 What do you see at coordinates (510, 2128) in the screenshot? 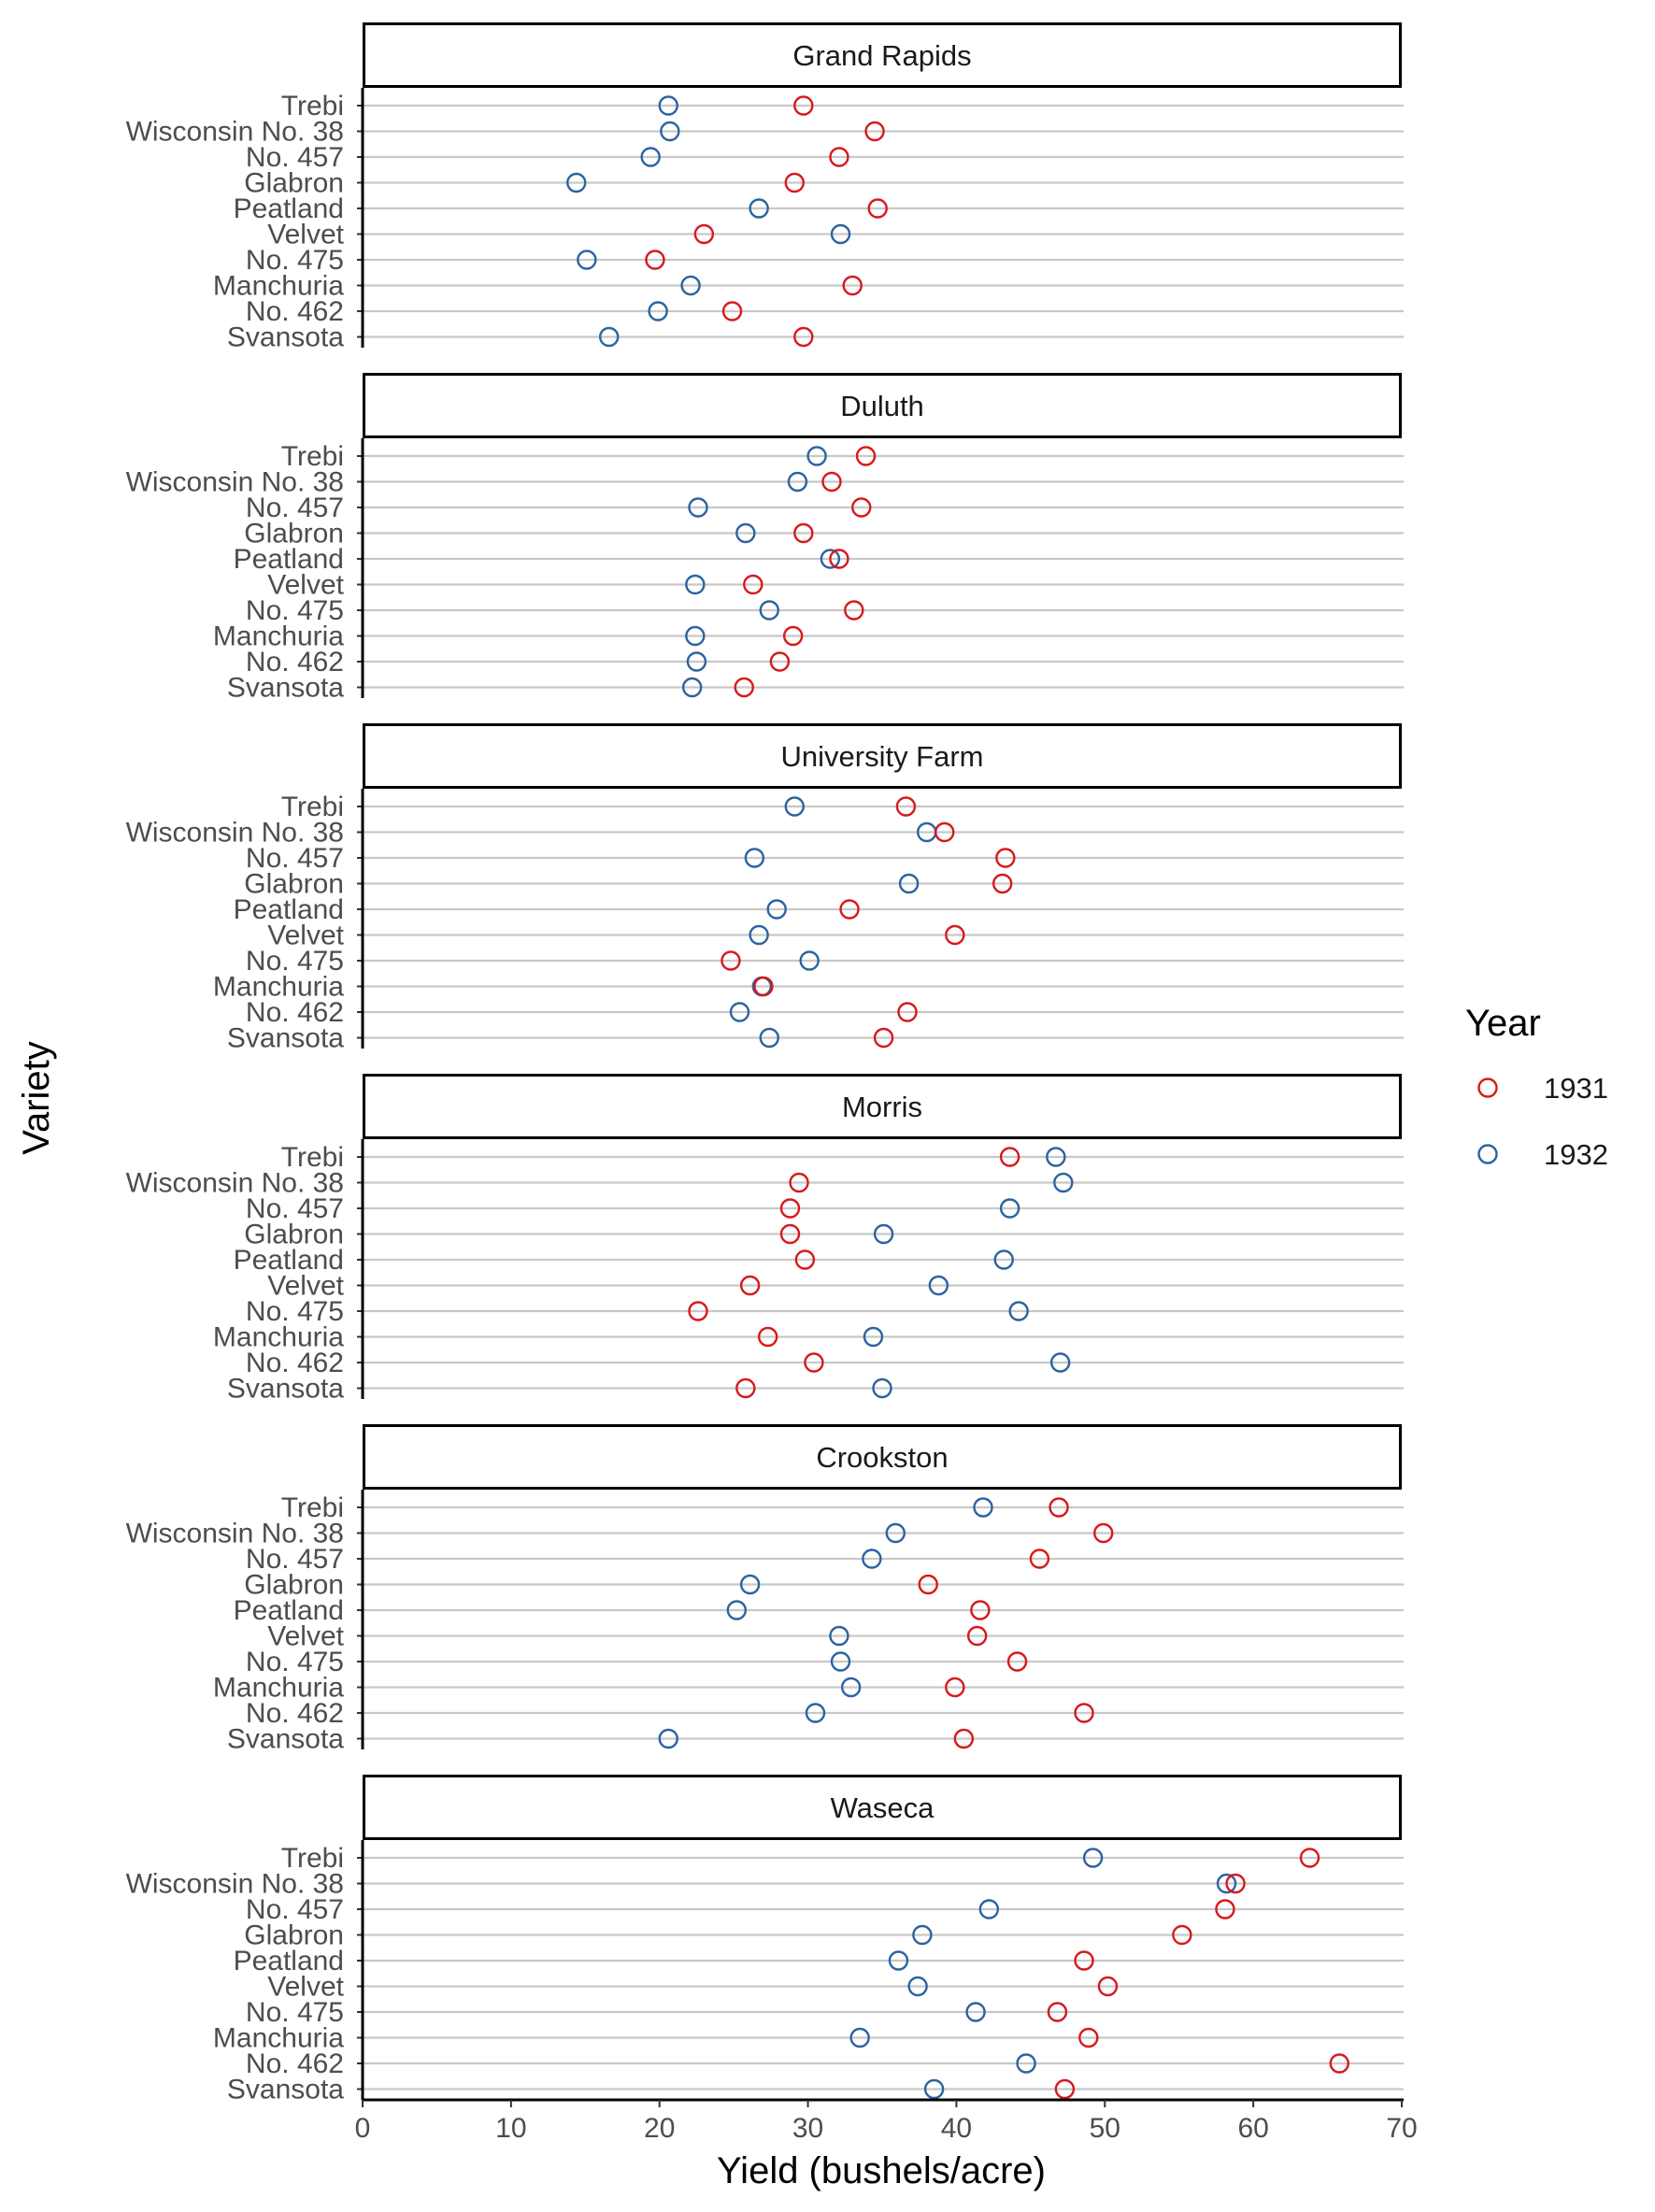
I see `x-tick-label: 10` at bounding box center [510, 2128].